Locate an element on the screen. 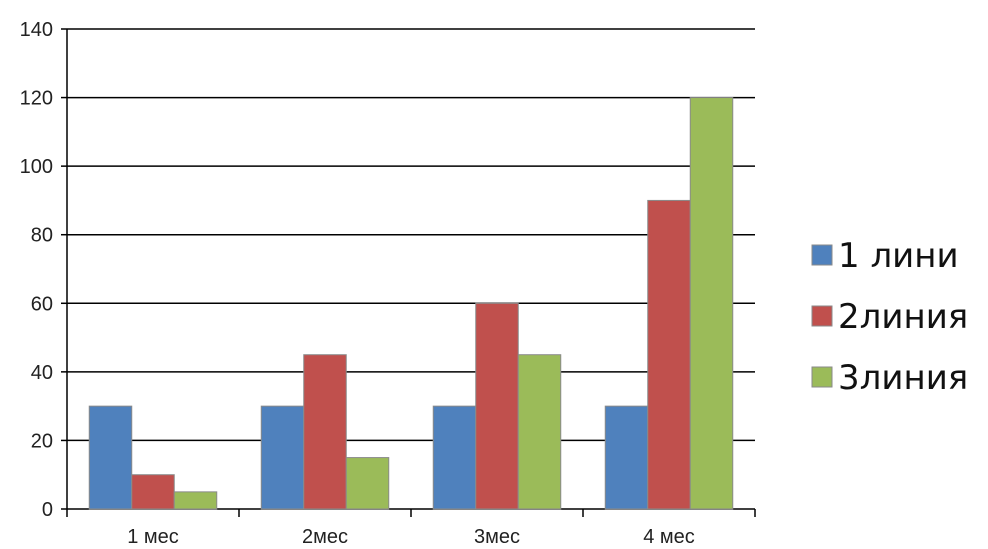  x-tick-label-4: 4 мес is located at coordinates (669, 537).